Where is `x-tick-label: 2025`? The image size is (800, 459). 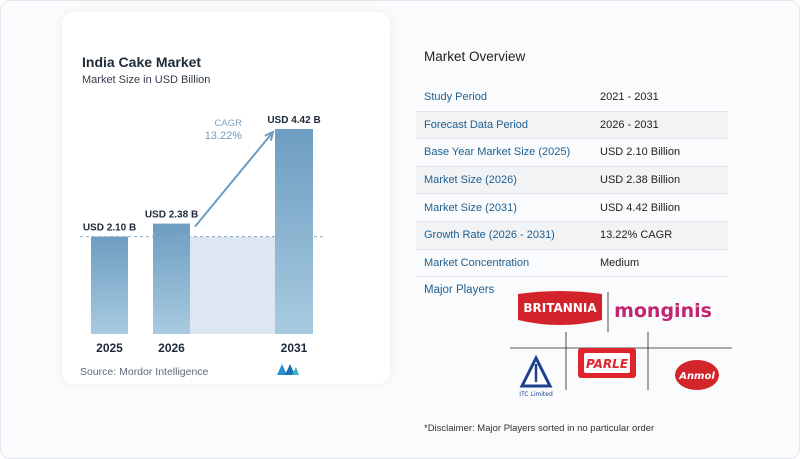 x-tick-label: 2025 is located at coordinates (109, 348).